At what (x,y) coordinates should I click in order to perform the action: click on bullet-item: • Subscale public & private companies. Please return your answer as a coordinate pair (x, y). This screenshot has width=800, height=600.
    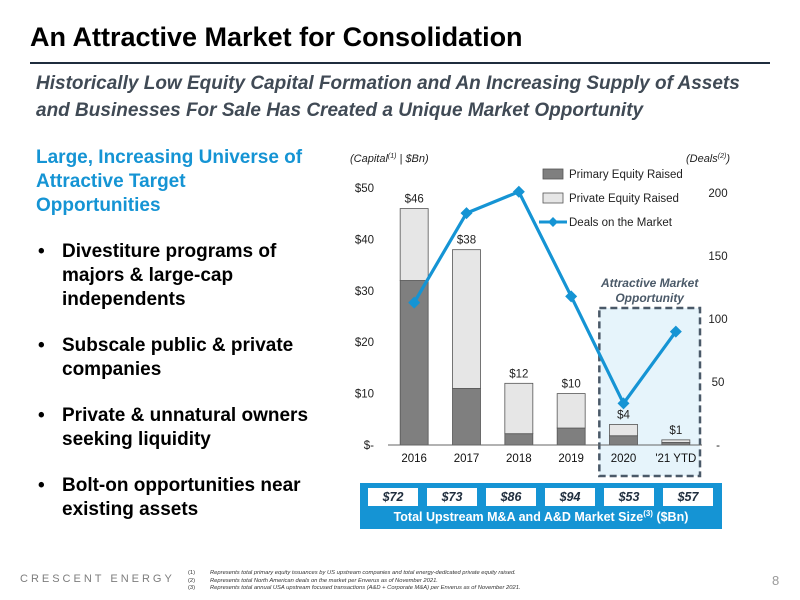
    Looking at the image, I should click on (181, 358).